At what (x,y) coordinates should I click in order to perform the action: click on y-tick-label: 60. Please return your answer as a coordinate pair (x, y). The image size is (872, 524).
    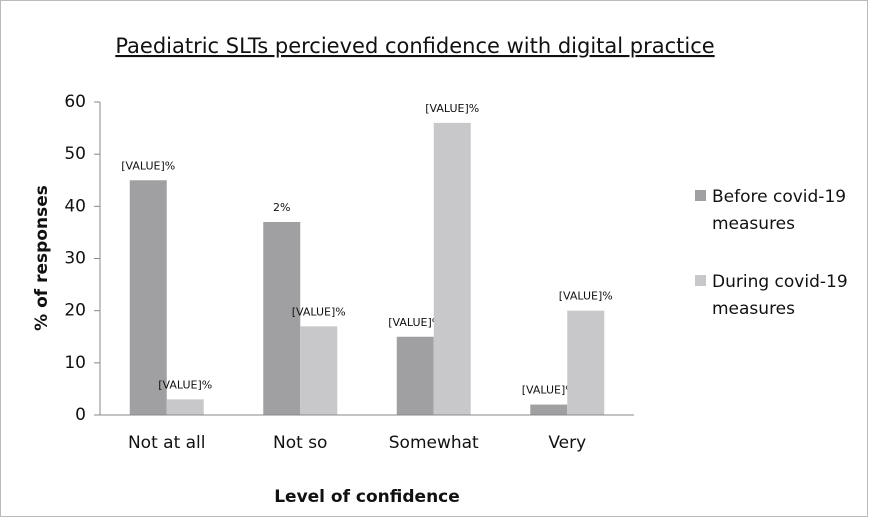
    Looking at the image, I should click on (75, 102).